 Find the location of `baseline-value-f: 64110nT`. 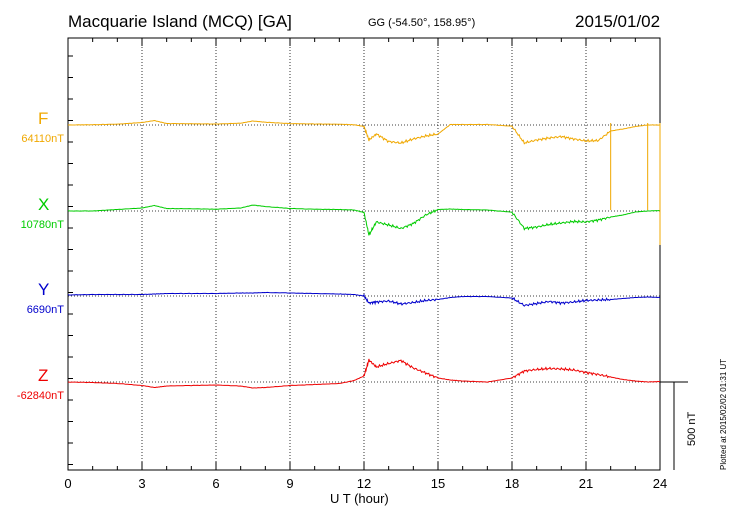

baseline-value-f: 64110nT is located at coordinates (42, 139).